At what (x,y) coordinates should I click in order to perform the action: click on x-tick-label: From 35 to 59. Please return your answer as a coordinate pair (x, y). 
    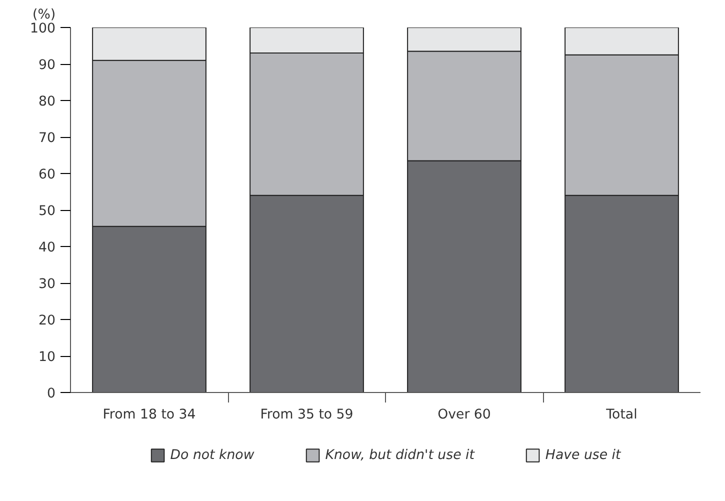
    Looking at the image, I should click on (307, 415).